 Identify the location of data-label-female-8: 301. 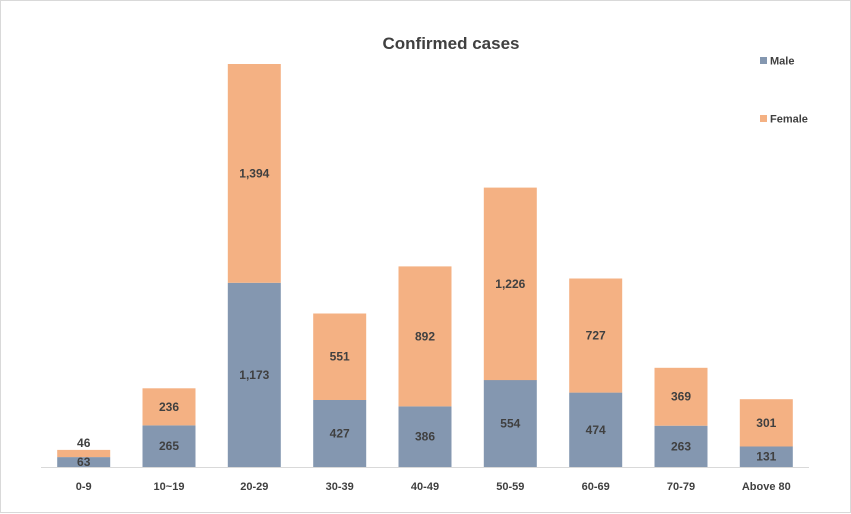
(766, 423).